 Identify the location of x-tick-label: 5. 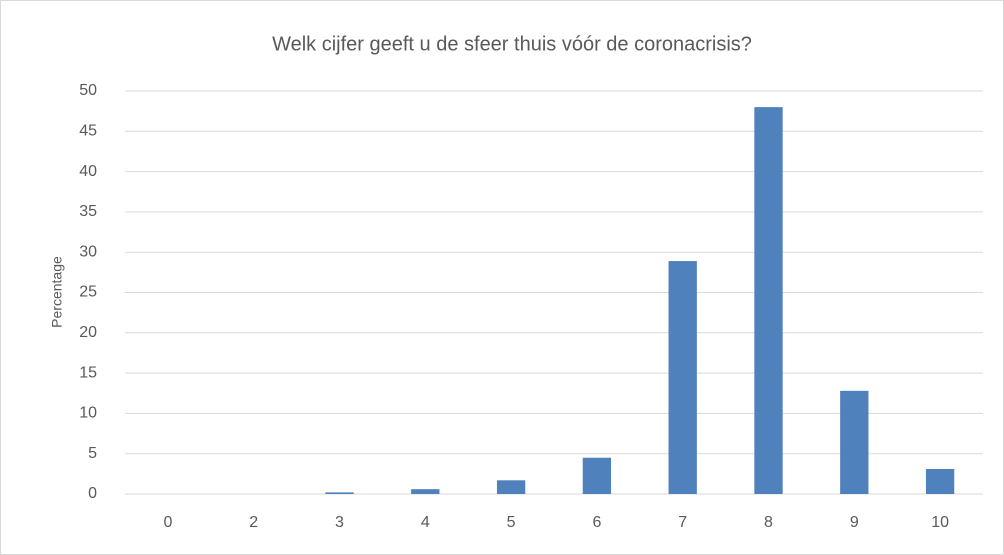
(511, 522).